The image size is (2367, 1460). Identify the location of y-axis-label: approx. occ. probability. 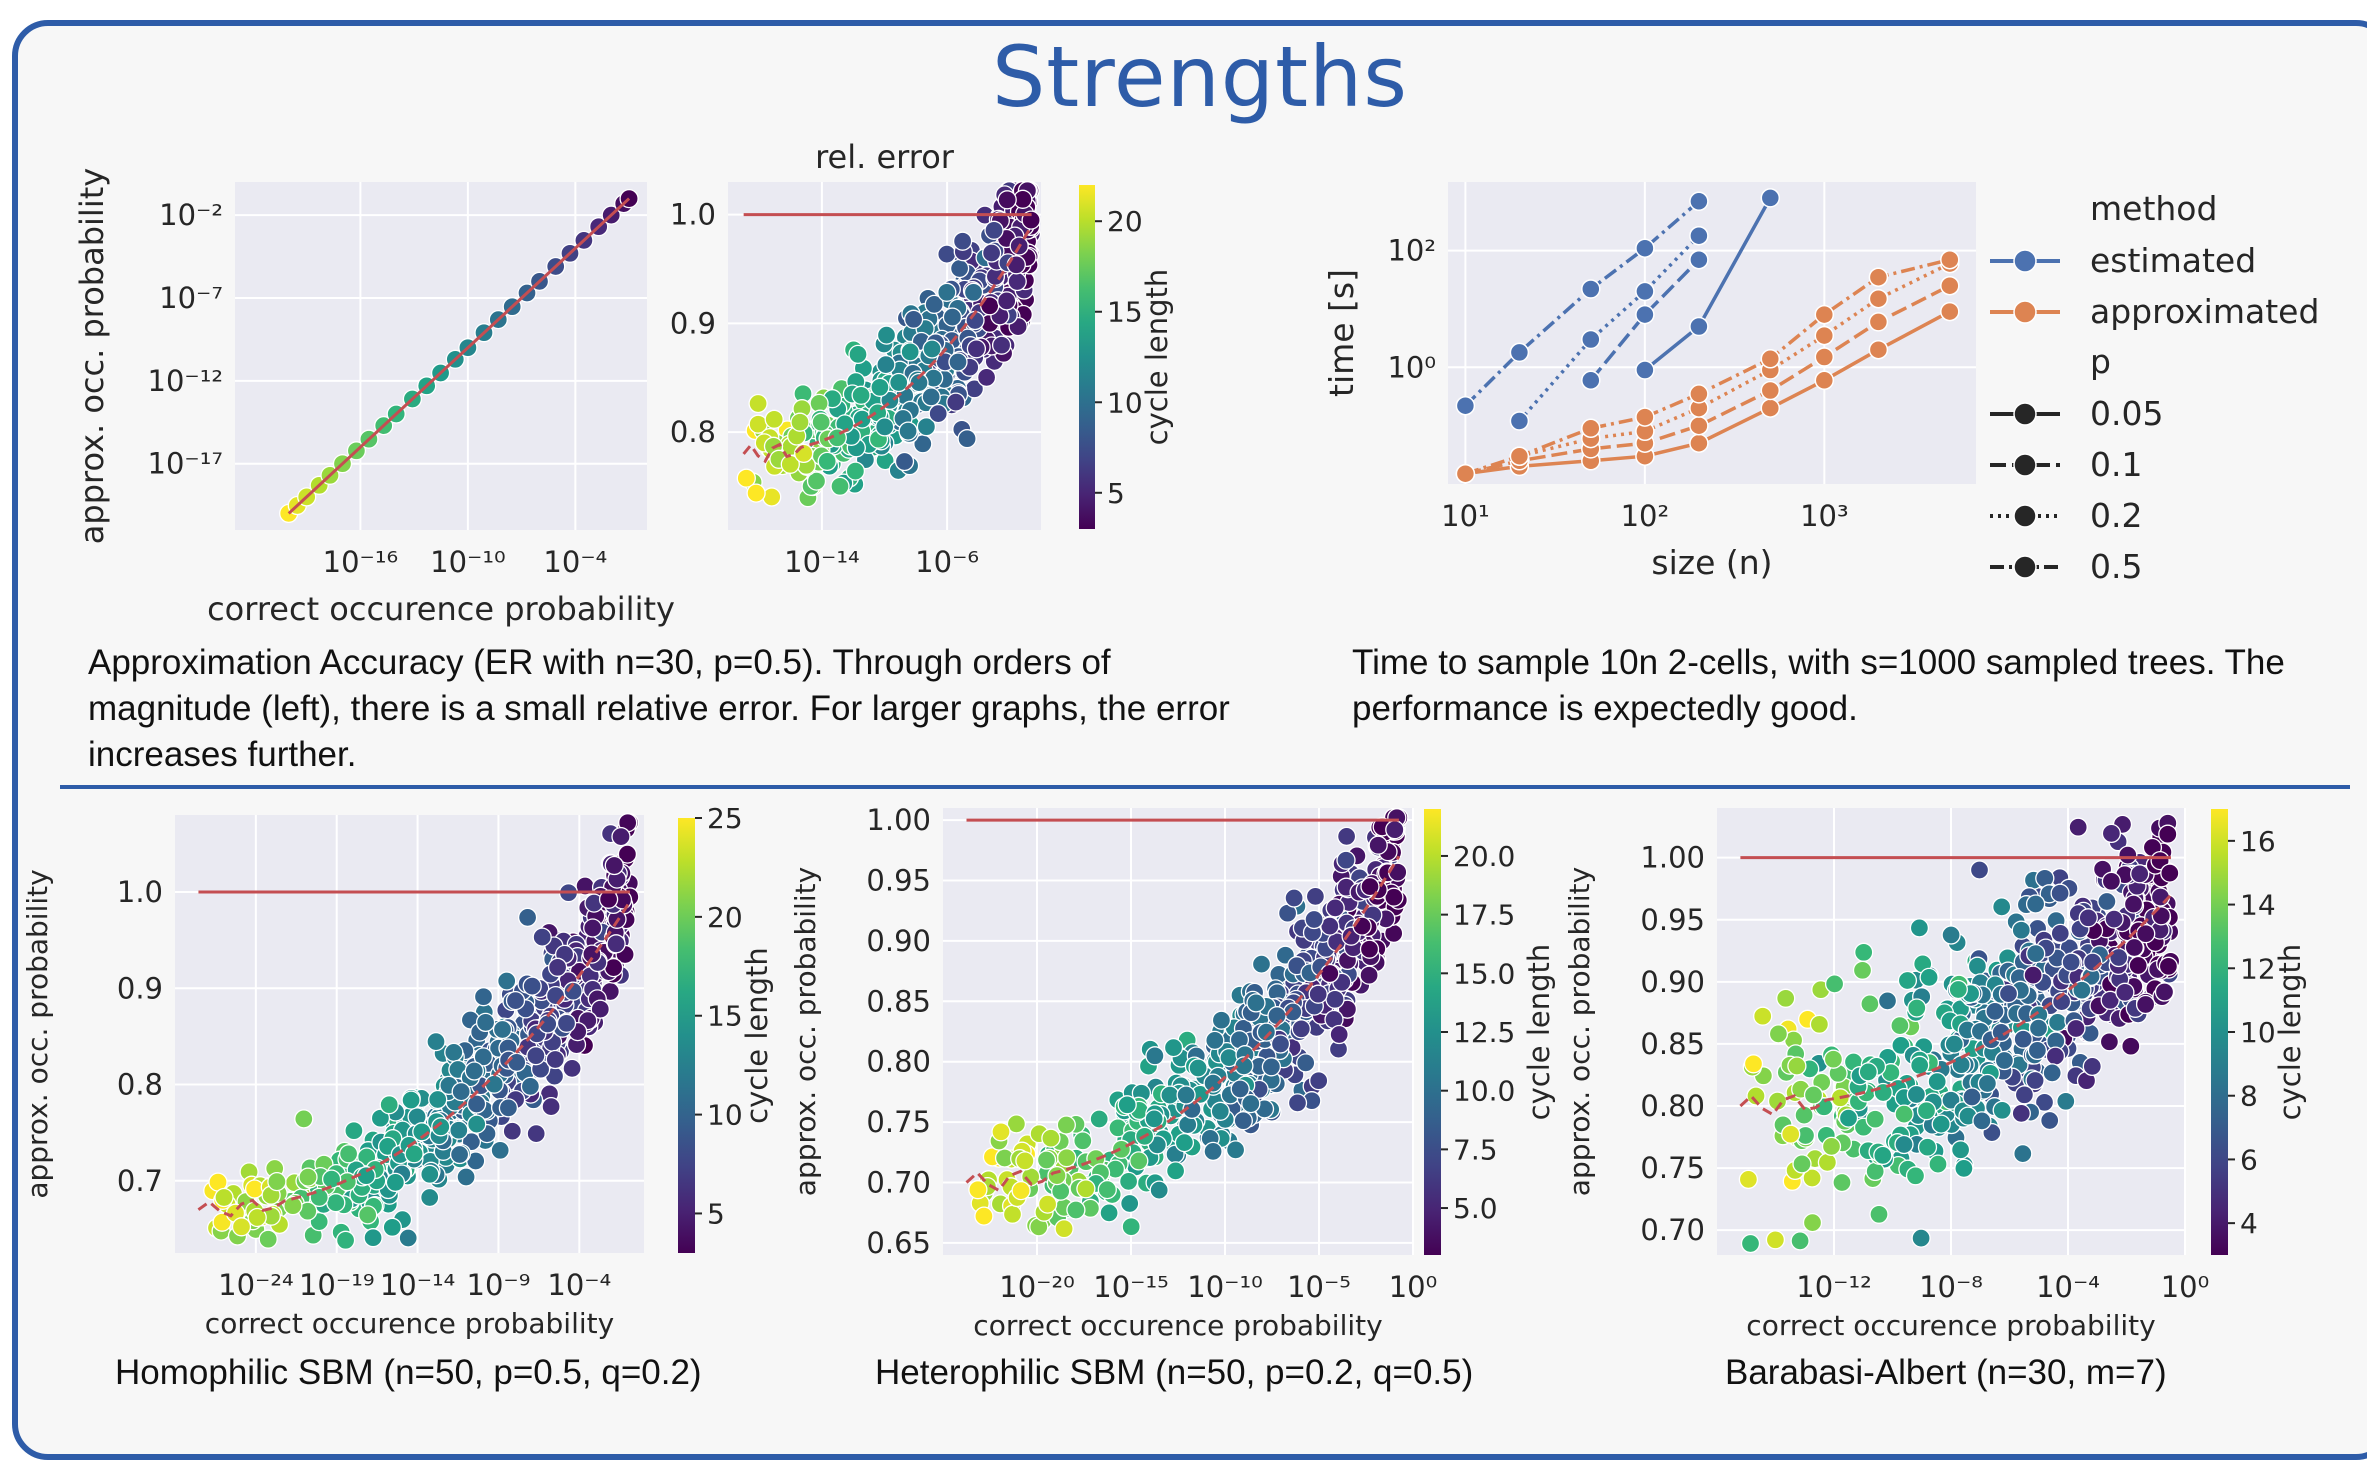
(37, 1033).